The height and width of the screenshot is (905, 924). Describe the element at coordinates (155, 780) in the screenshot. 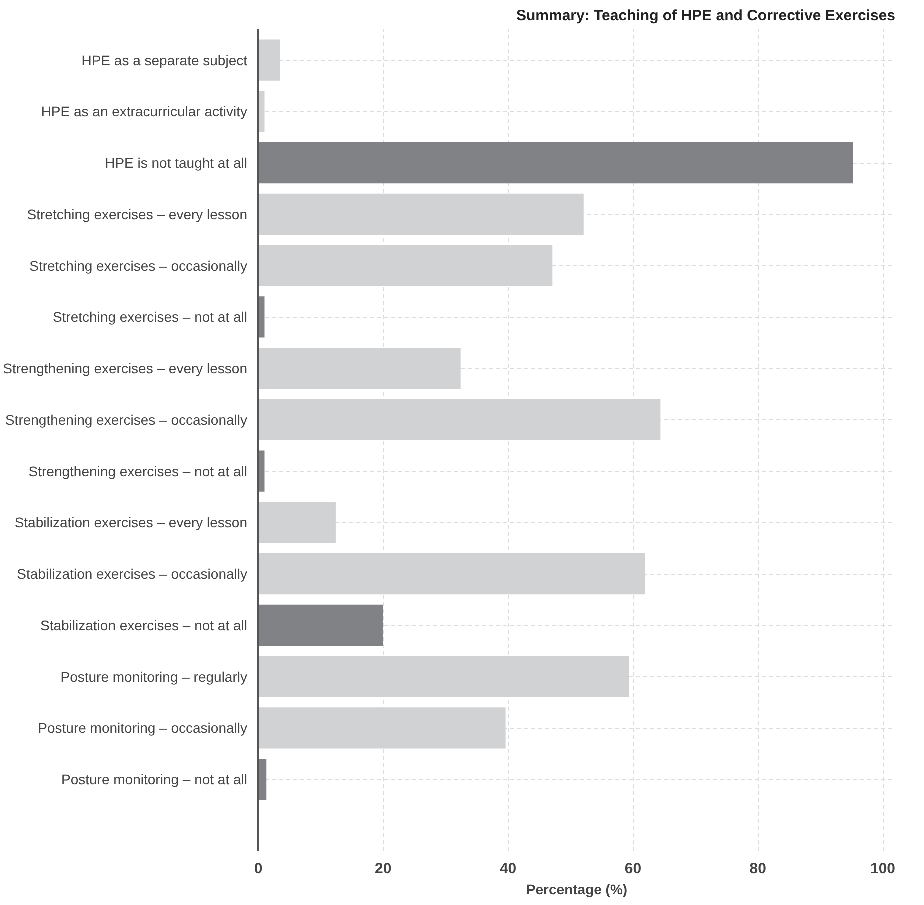

I see `y-tick-label: Posture monitoring – not at all` at that location.